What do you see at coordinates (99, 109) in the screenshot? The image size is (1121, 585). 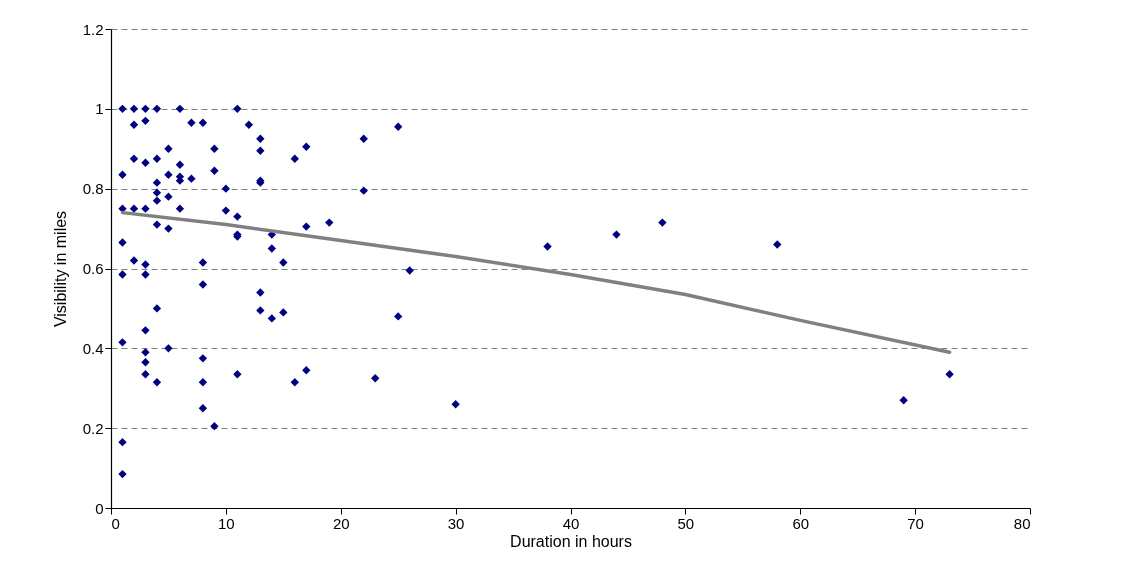 I see `y-tick-label: 1` at bounding box center [99, 109].